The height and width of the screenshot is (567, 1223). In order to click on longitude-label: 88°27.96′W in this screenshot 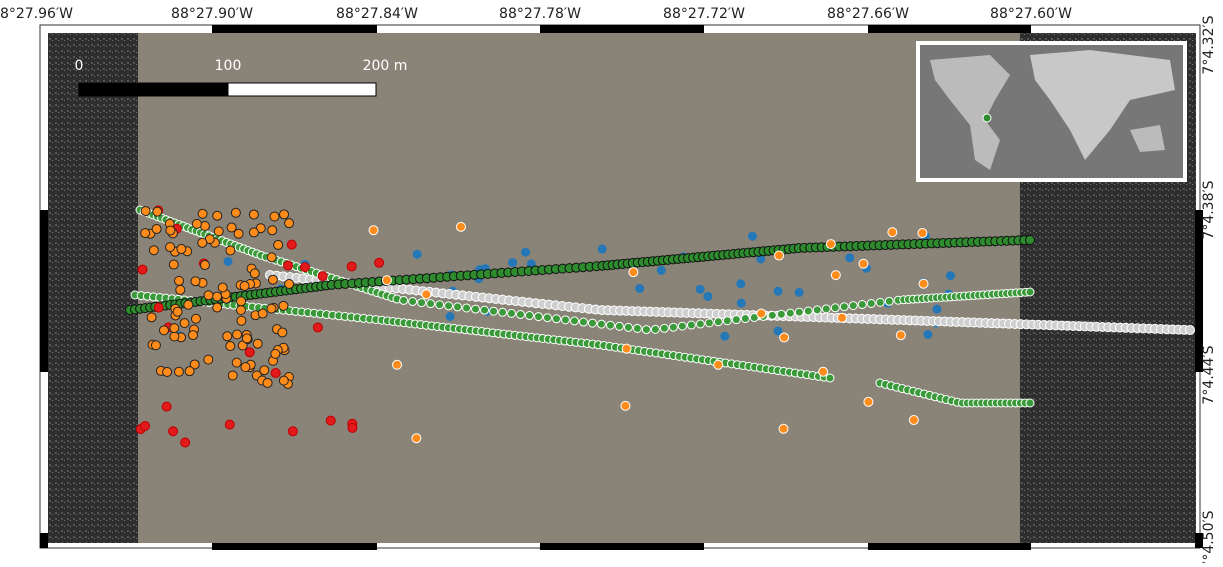, I will do `click(36, 14)`.